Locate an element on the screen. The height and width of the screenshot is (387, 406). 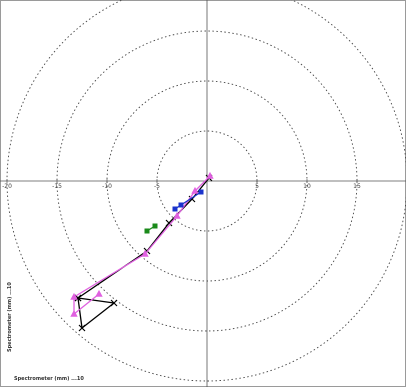
y-axis-title: Spectrometer (mm) ...10 is located at coordinates (10, 317).